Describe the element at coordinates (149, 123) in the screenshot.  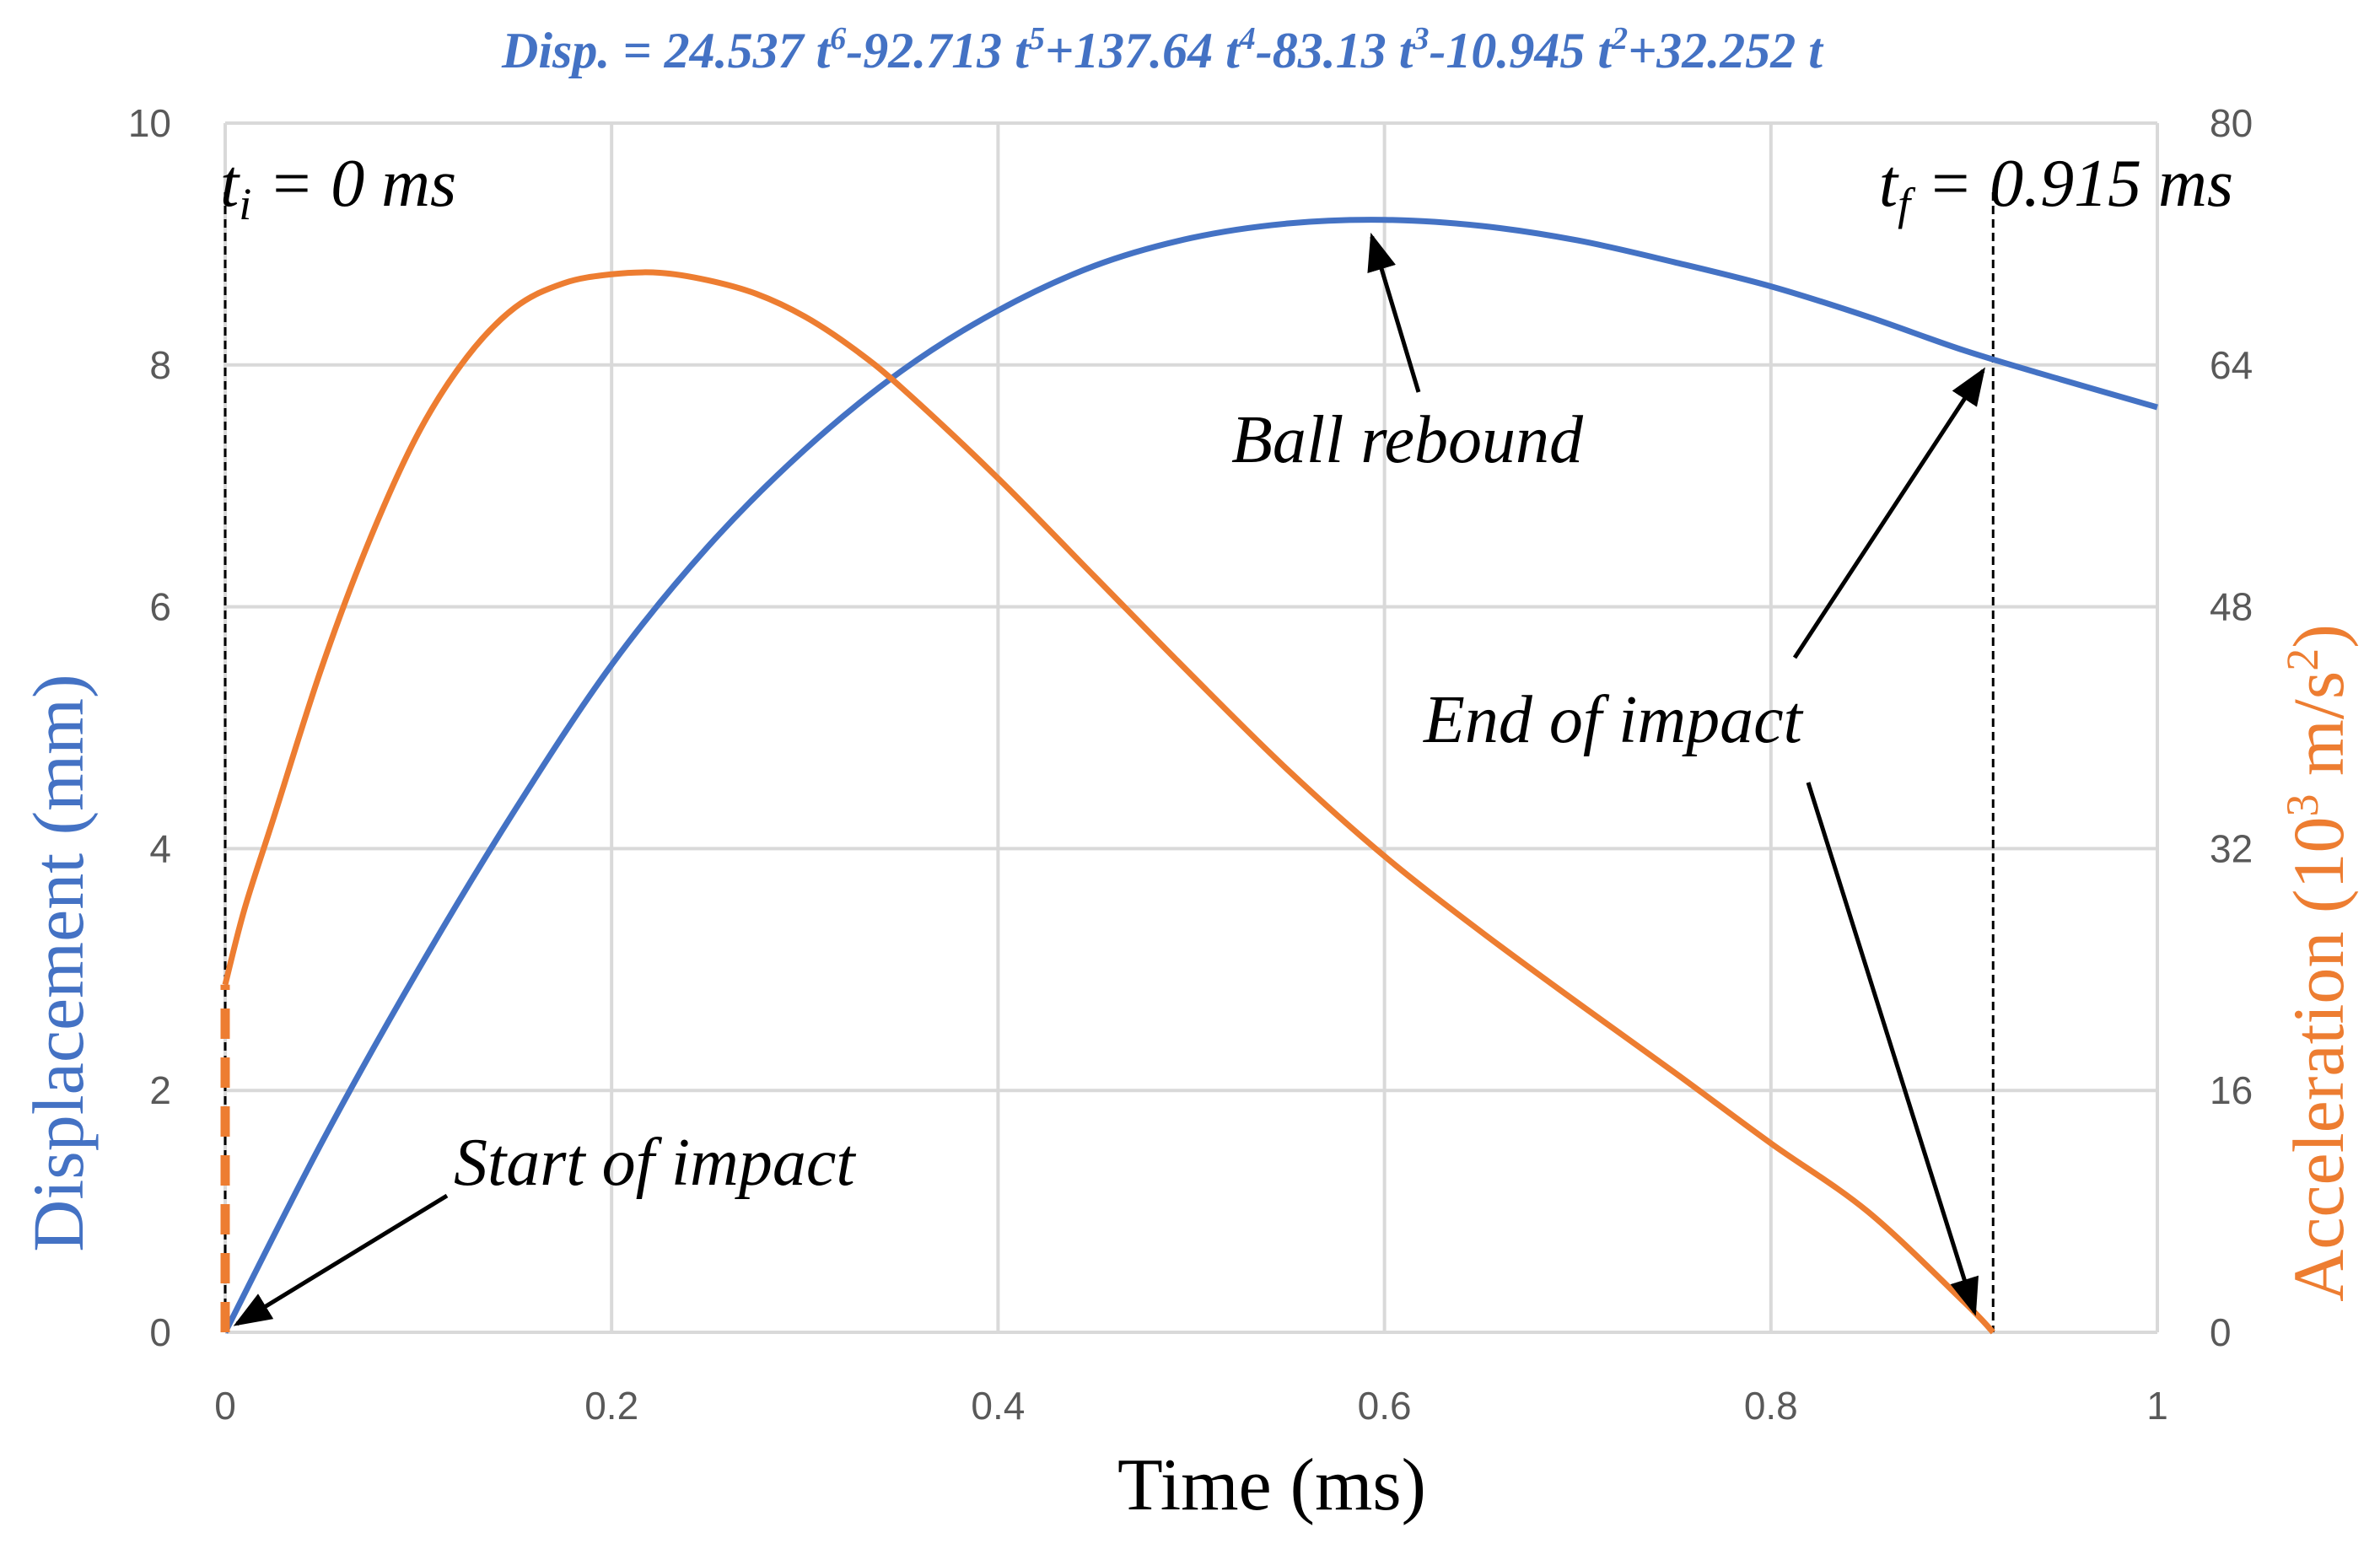
I see `left-axis-tick-label: 10` at that location.